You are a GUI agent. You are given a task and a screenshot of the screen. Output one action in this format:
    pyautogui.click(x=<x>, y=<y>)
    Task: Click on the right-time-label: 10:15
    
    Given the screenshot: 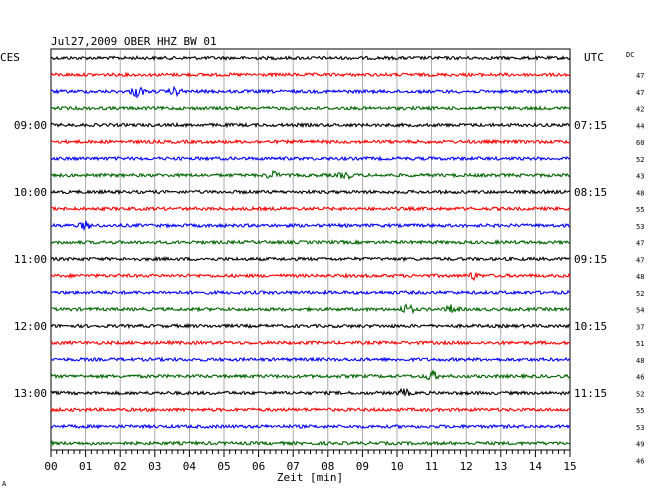 What is the action you would take?
    pyautogui.click(x=590, y=326)
    